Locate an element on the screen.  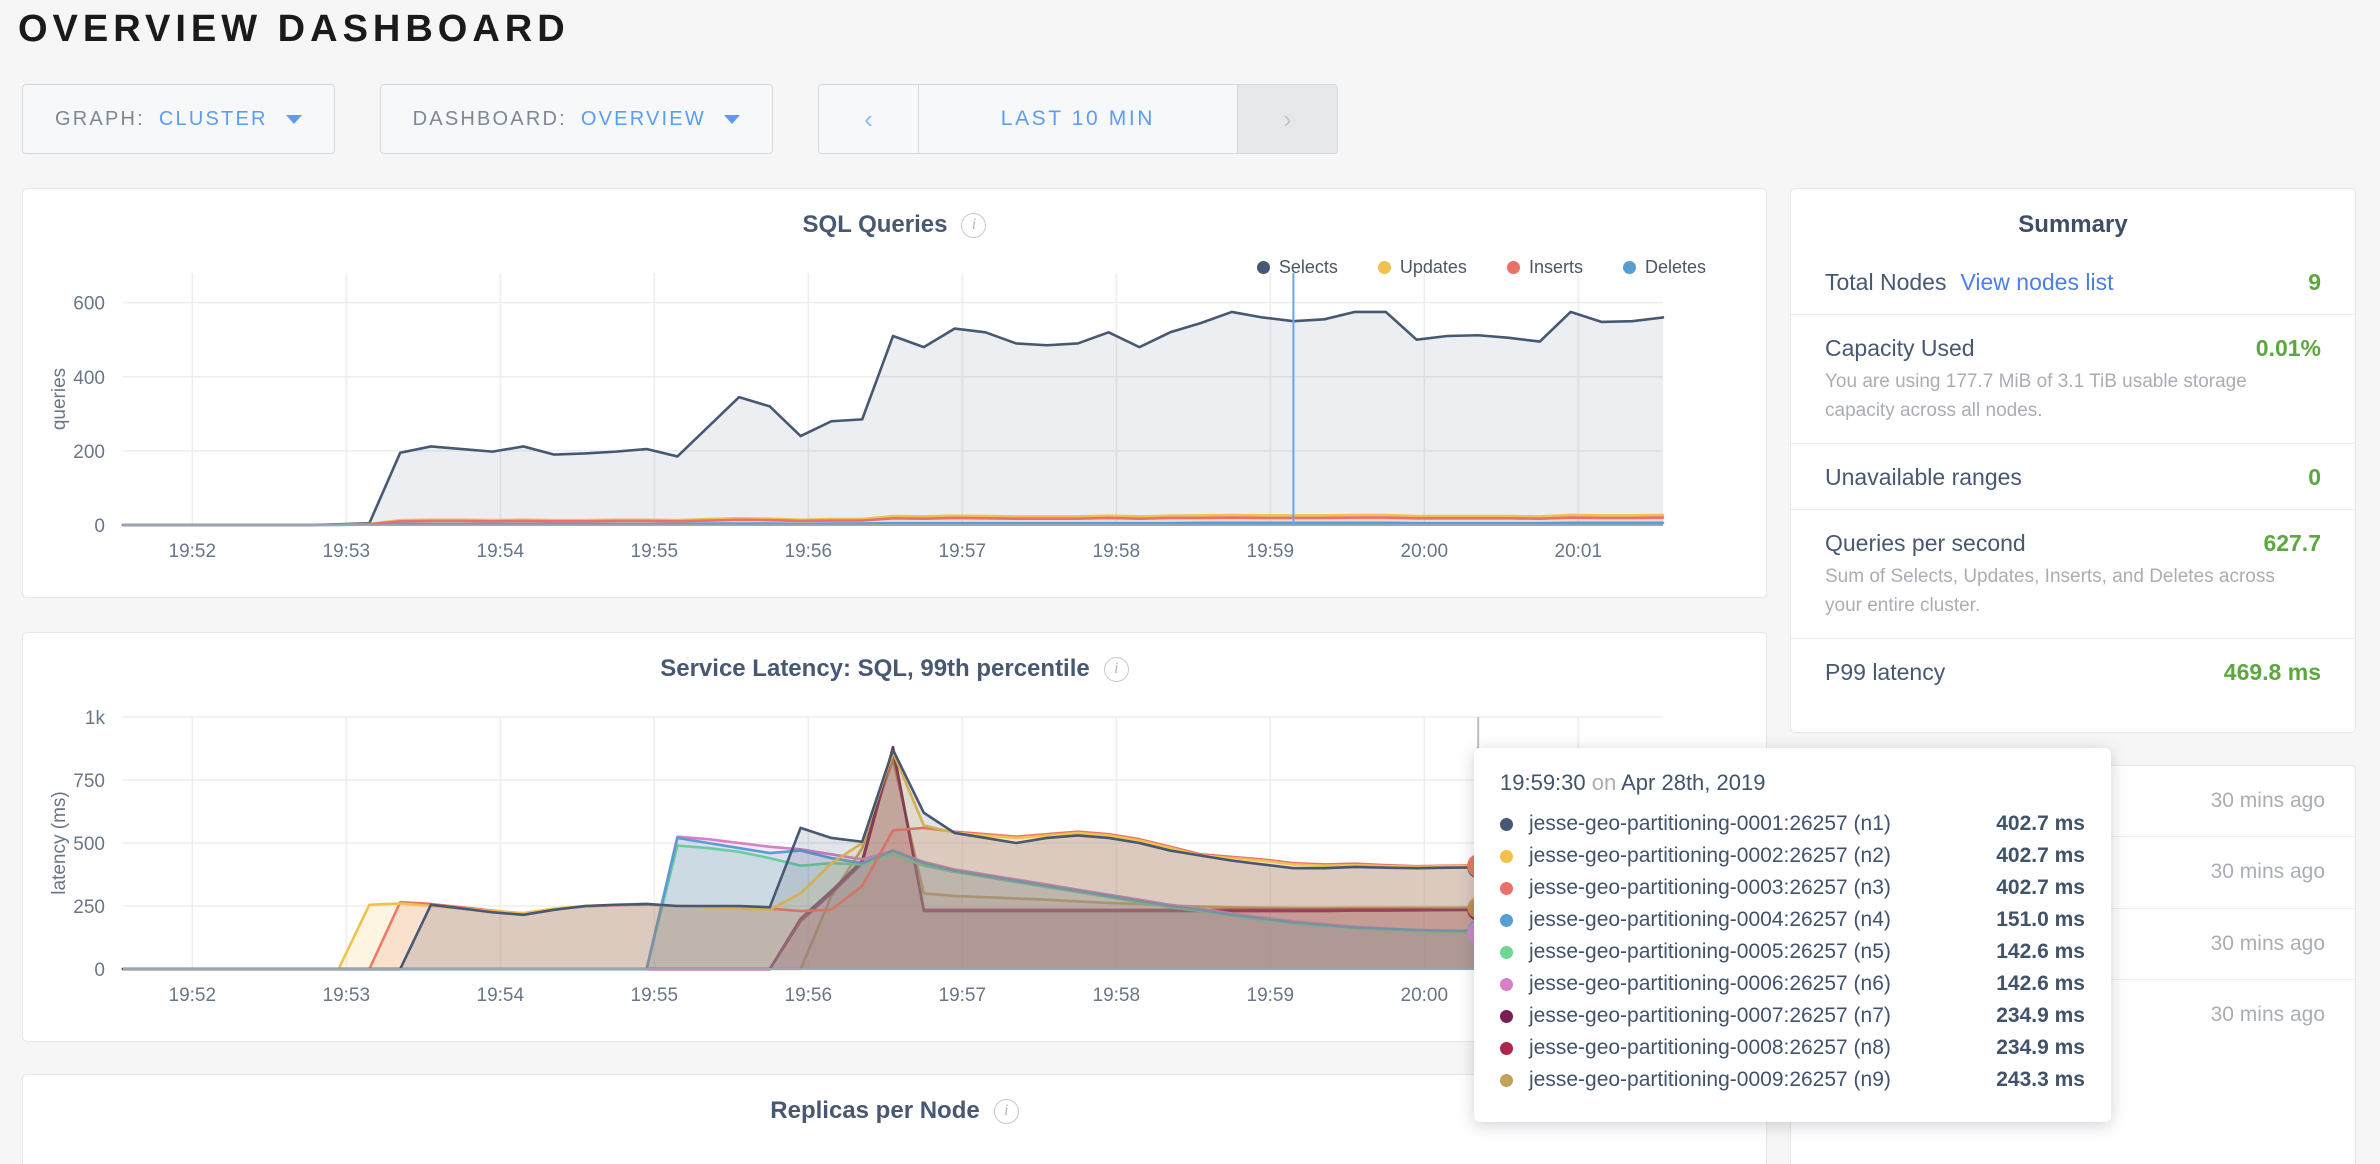
y-axis-tick-label: 750 is located at coordinates (89, 781).